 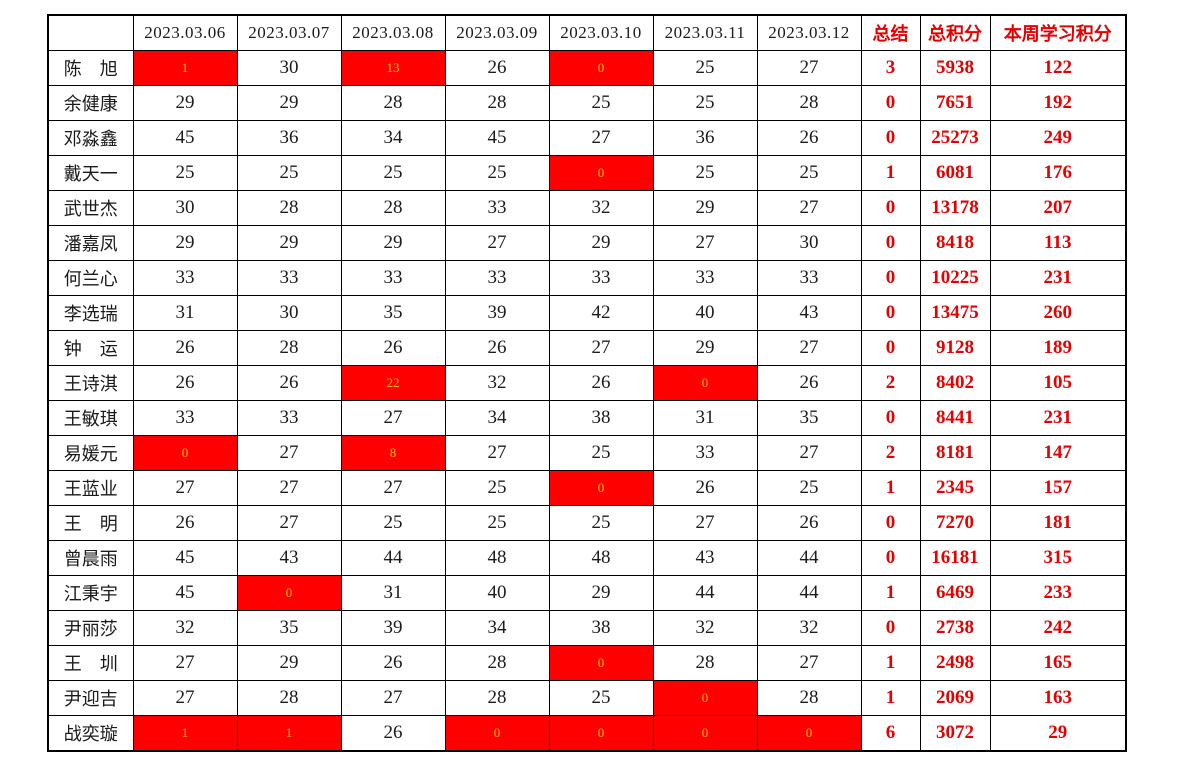 I want to click on student-name: 王 明, so click(x=90, y=523).